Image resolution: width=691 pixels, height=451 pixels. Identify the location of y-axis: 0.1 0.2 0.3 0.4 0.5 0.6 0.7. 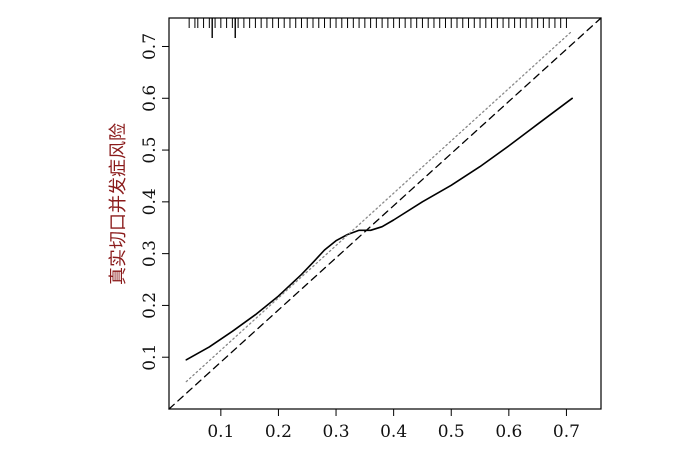
(154, 202).